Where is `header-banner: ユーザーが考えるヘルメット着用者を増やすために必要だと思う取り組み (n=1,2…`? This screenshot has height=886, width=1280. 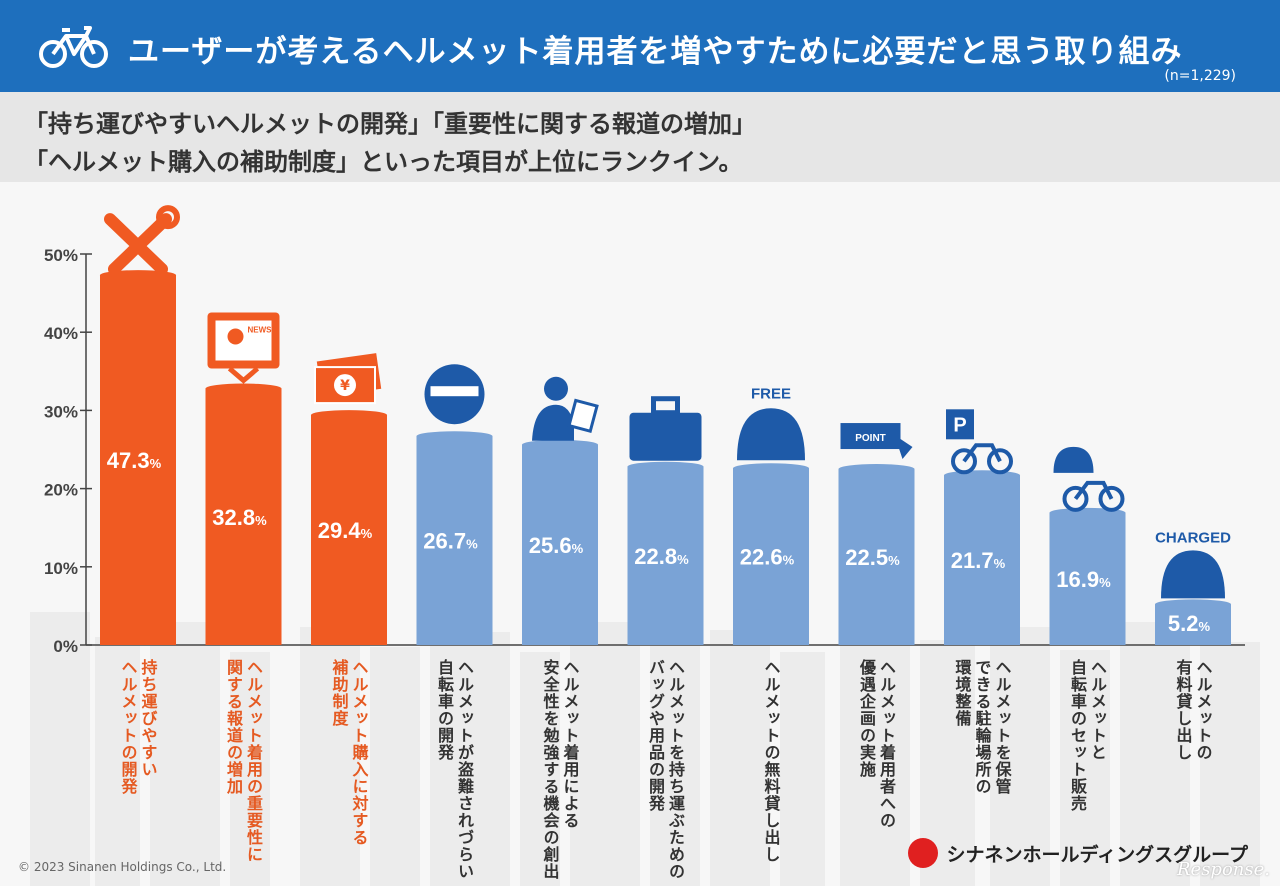 header-banner: ユーザーが考えるヘルメット着用者を増やすために必要だと思う取り組み (n=1,2… is located at coordinates (640, 46).